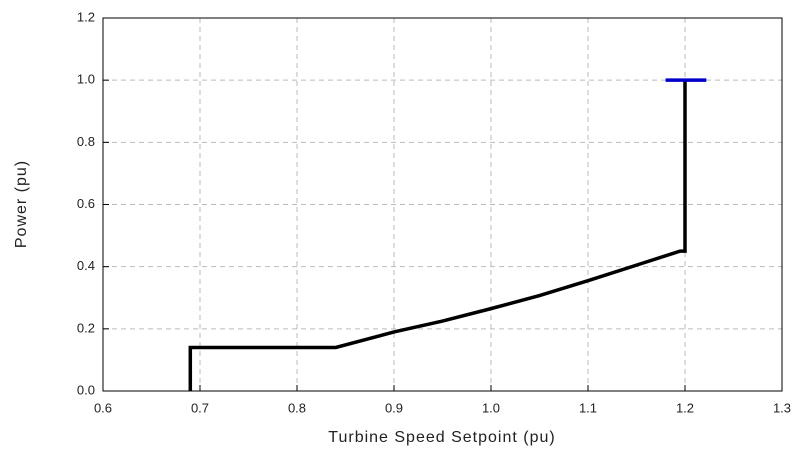 The width and height of the screenshot is (794, 452). I want to click on y-axis-label: Power (pu), so click(21, 204).